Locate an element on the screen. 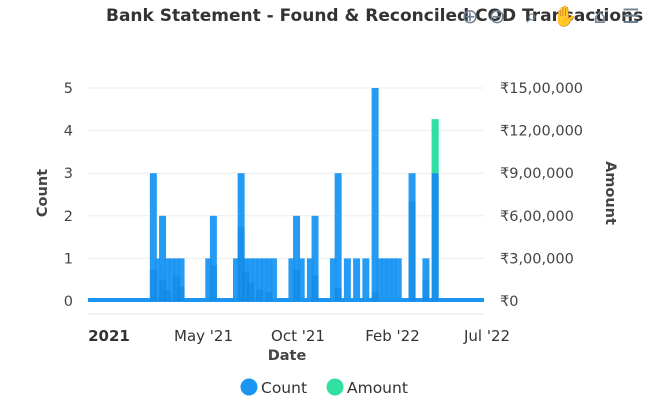  home-reset-icon: ⌂ is located at coordinates (600, 16).